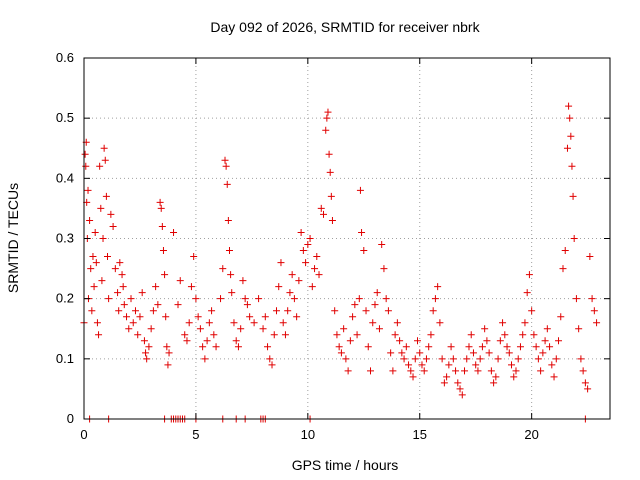  What do you see at coordinates (65, 57) in the screenshot?
I see `y-tick-label: 0.6` at bounding box center [65, 57].